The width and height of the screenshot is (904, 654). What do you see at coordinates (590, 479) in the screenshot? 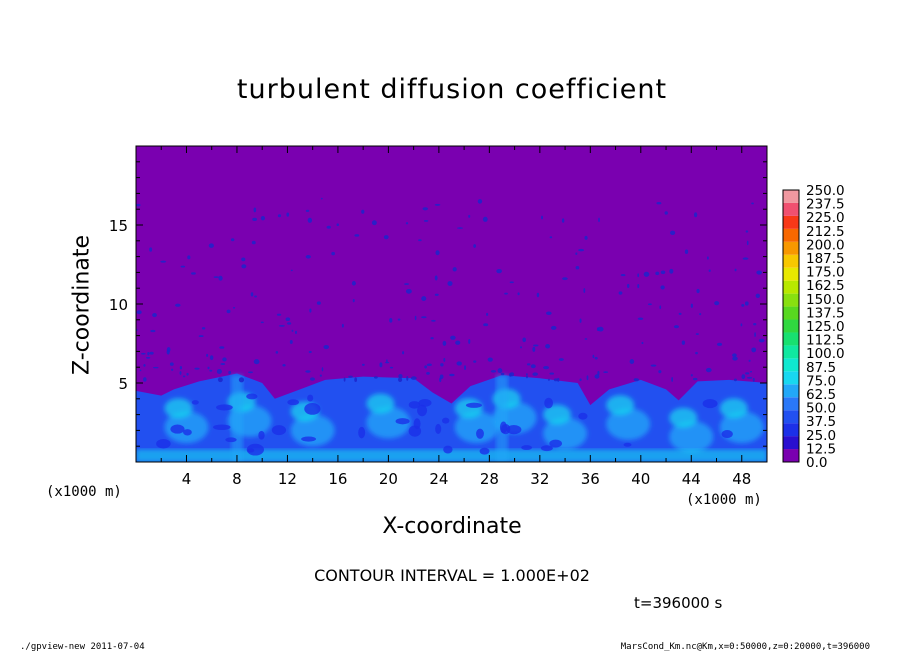
I see `x-tick-label: 36` at bounding box center [590, 479].